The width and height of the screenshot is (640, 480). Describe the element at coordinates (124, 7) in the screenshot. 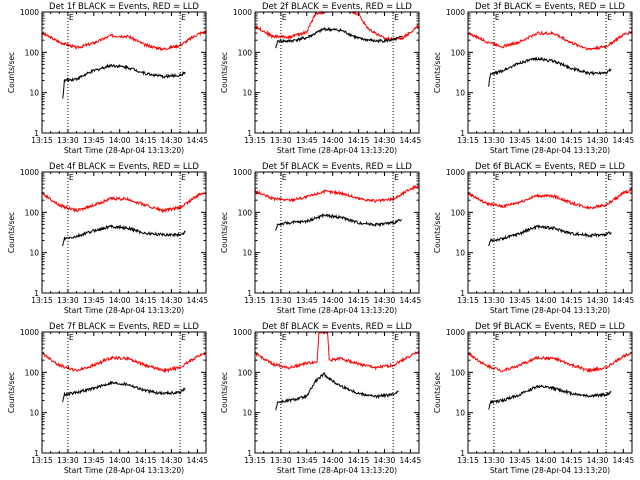

I see `chart-title: Det 1f BLACK = Events, RED = LLD` at that location.